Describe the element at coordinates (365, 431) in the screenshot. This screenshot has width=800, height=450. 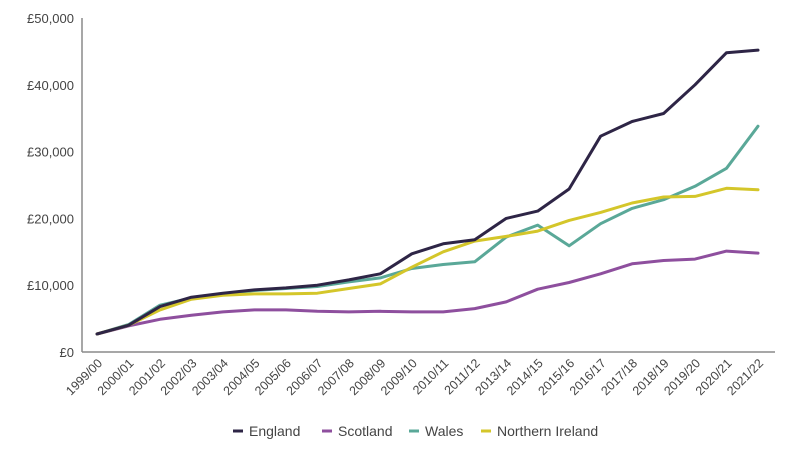
I see `legend-label: Scotland` at that location.